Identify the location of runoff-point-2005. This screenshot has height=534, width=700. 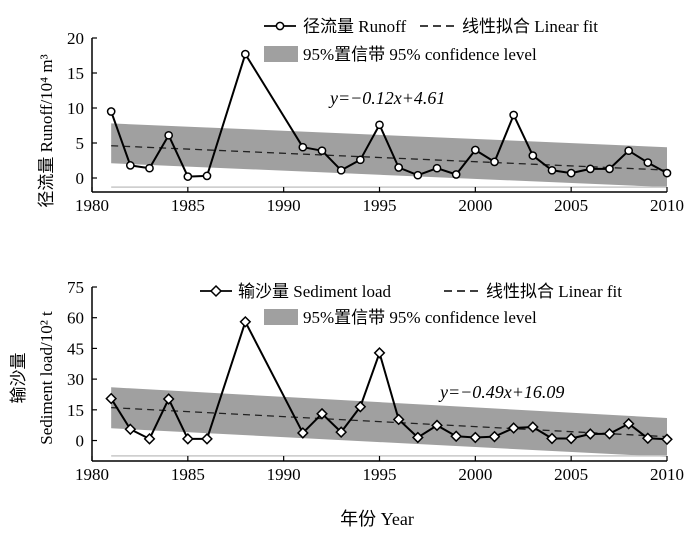
(571, 173).